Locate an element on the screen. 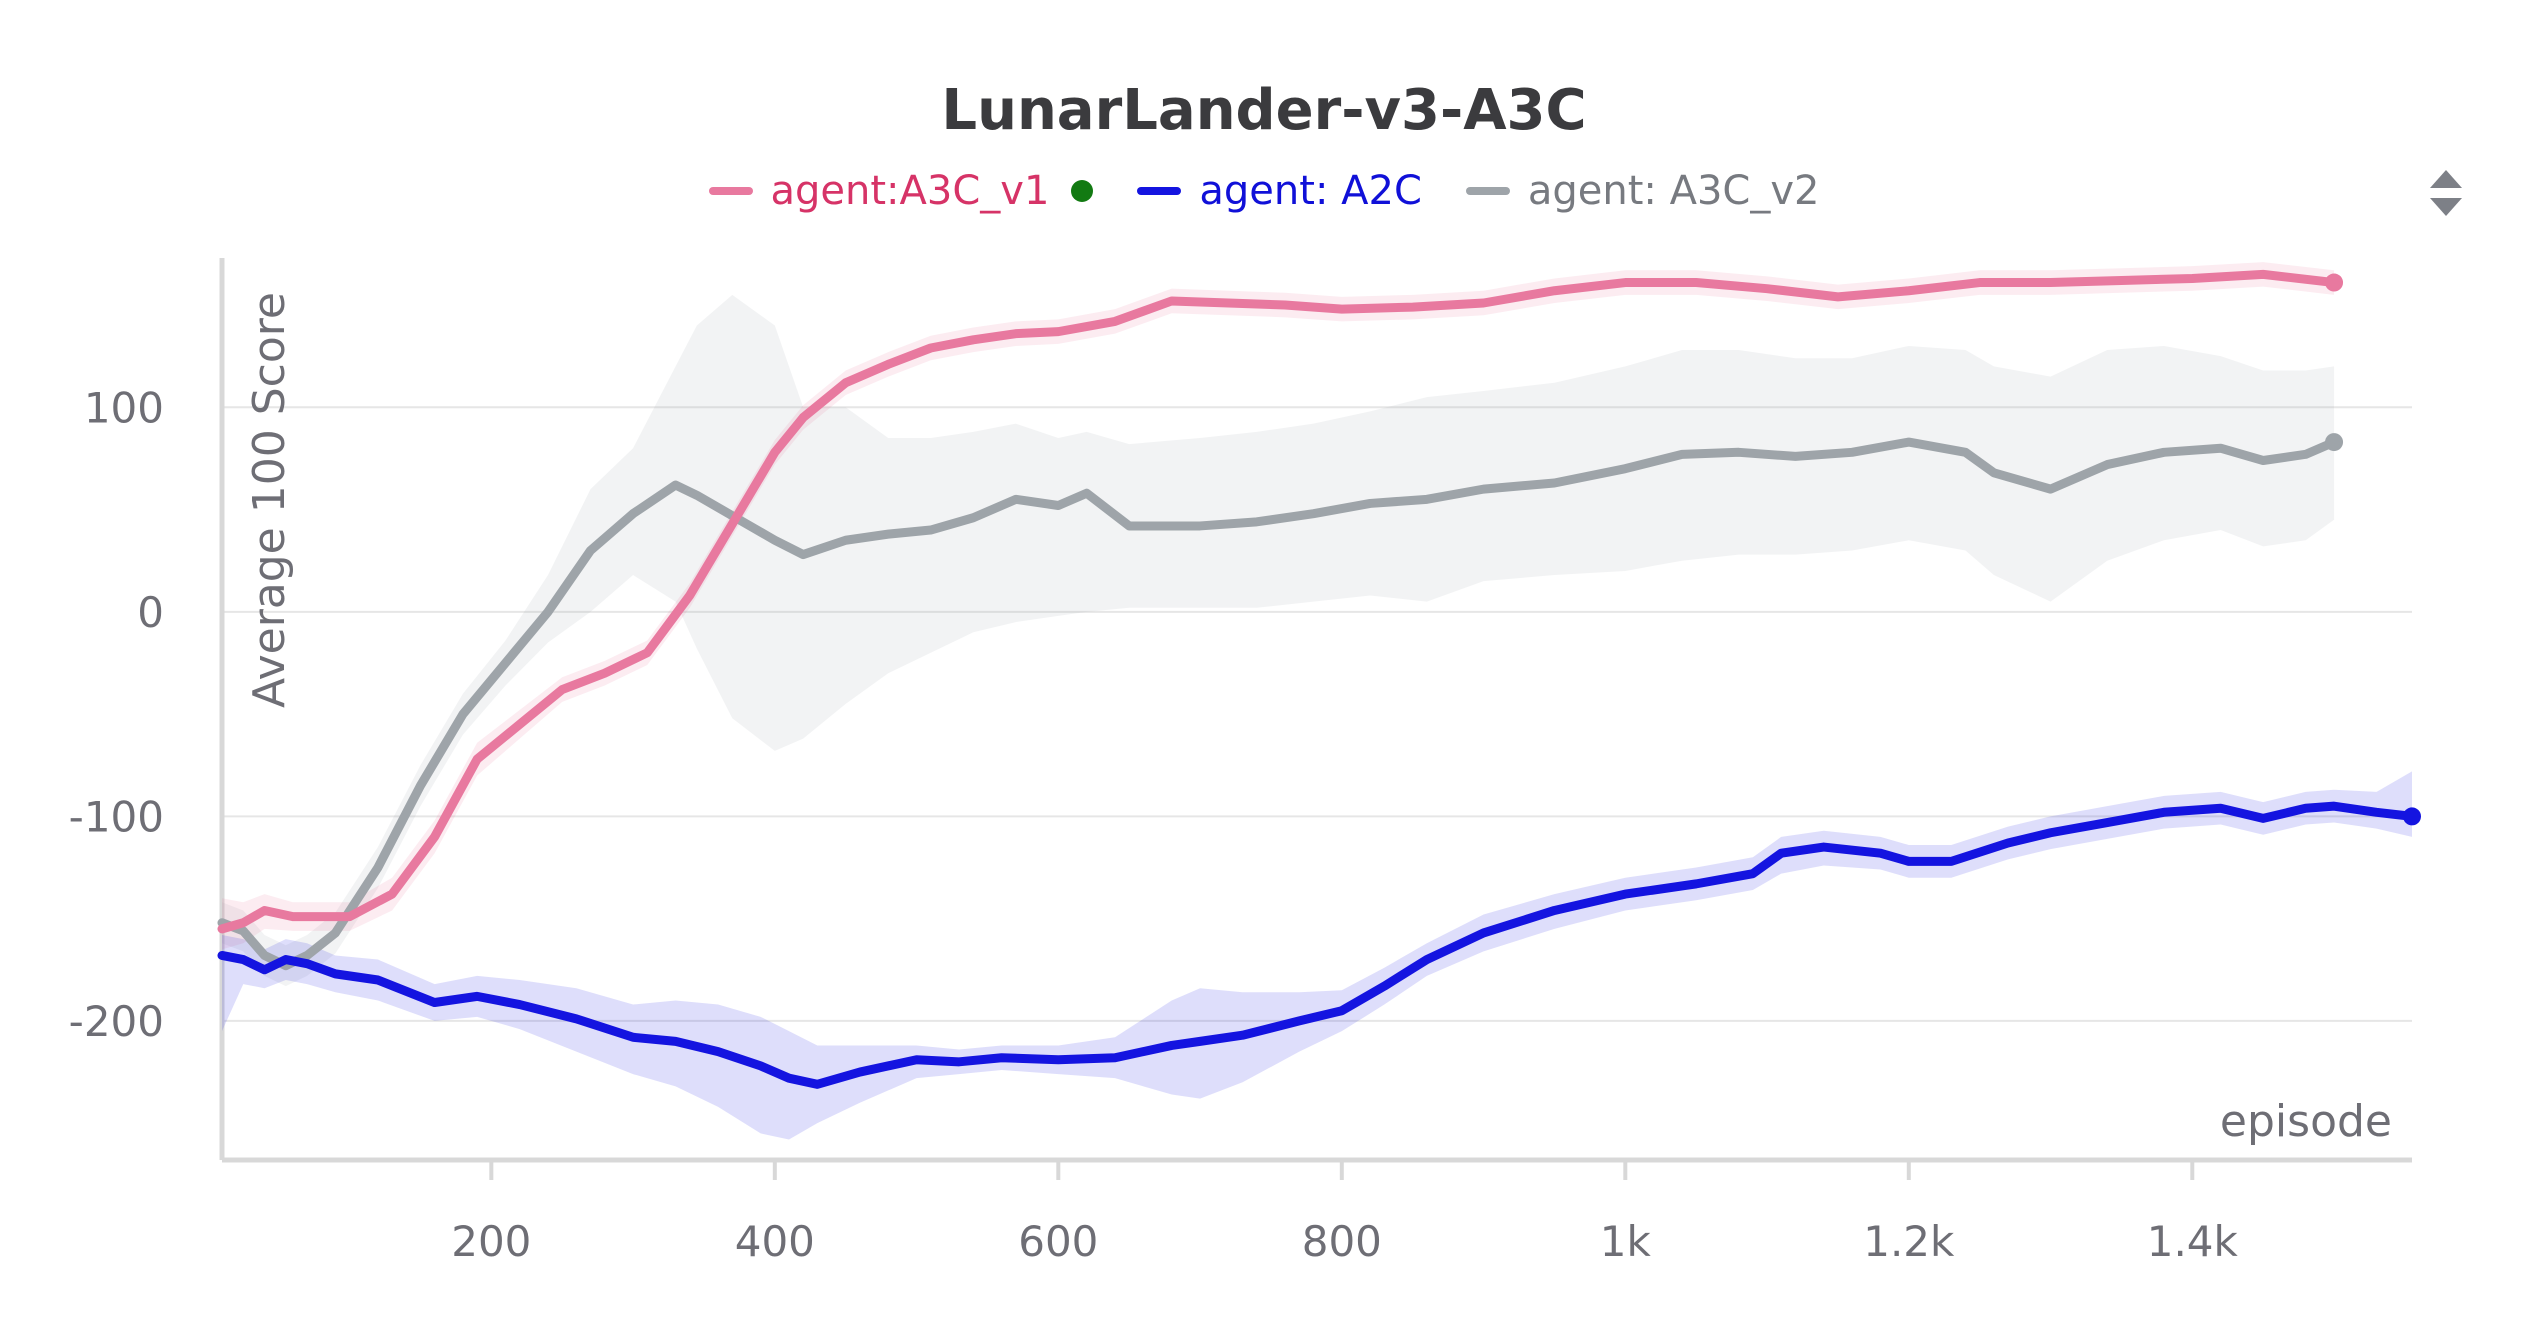 The image size is (2528, 1328). x-tick-label: 400 is located at coordinates (775, 1241).